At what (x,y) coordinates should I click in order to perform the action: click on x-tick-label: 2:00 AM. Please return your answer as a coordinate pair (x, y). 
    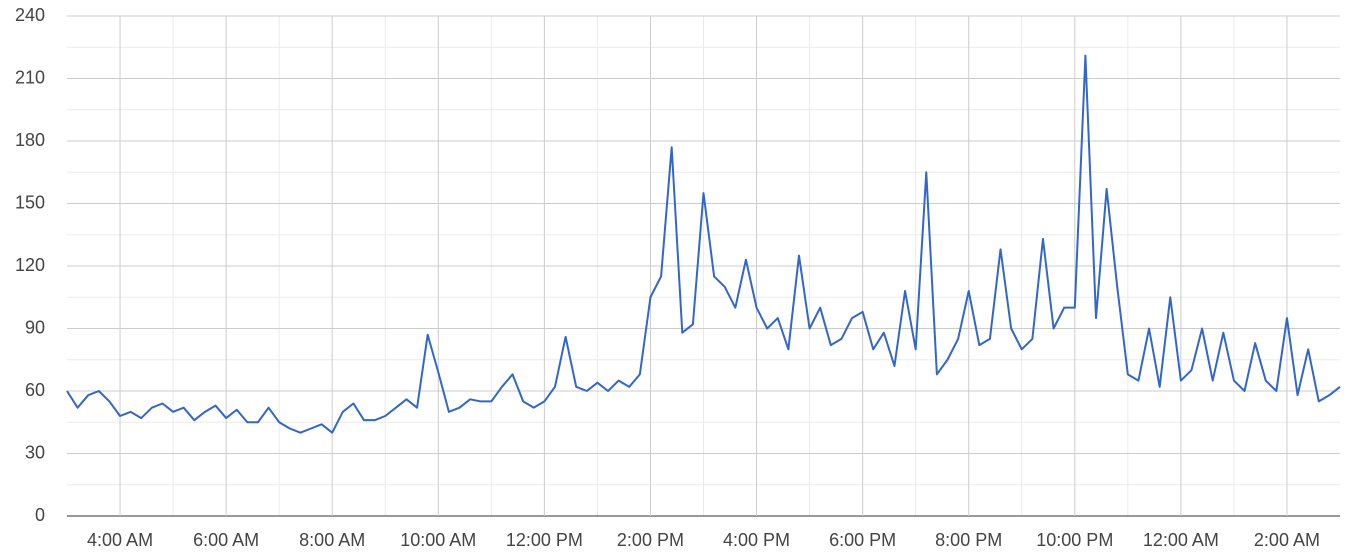
    Looking at the image, I should click on (1287, 540).